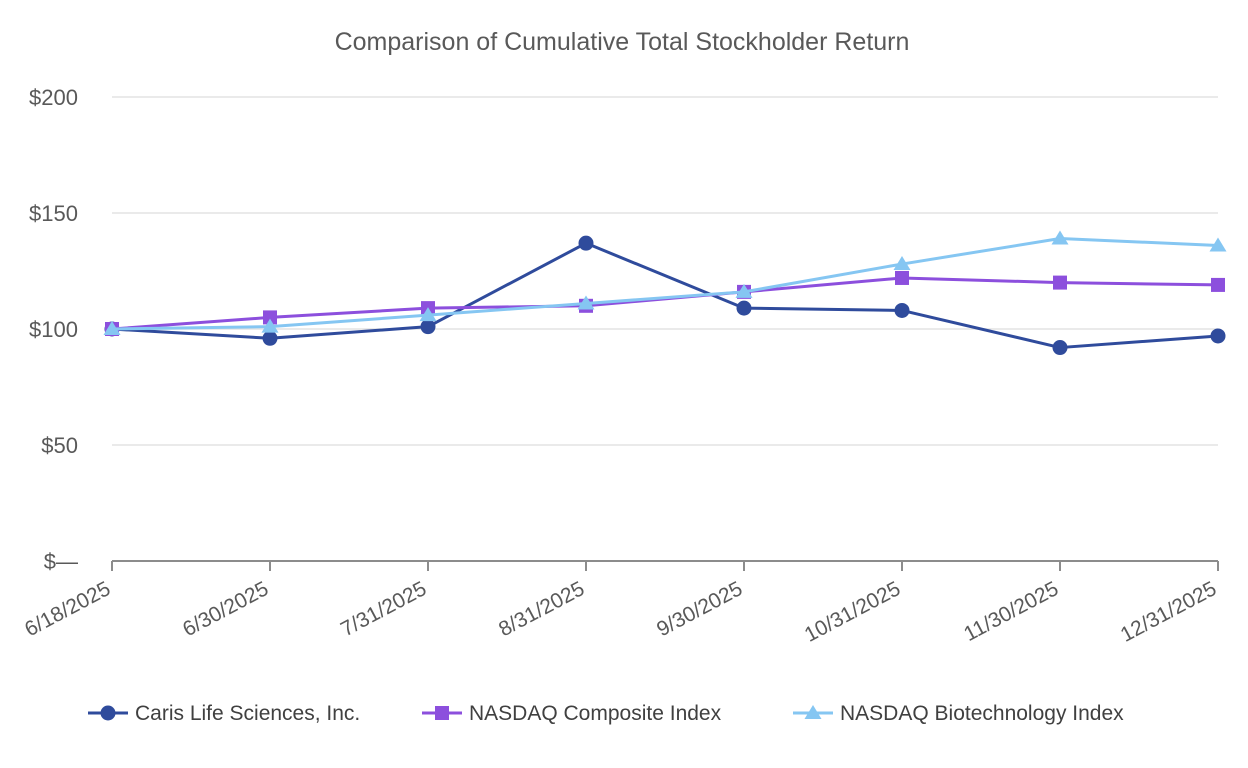  I want to click on x-tick-label: 11/30/2025, so click(1011, 611).